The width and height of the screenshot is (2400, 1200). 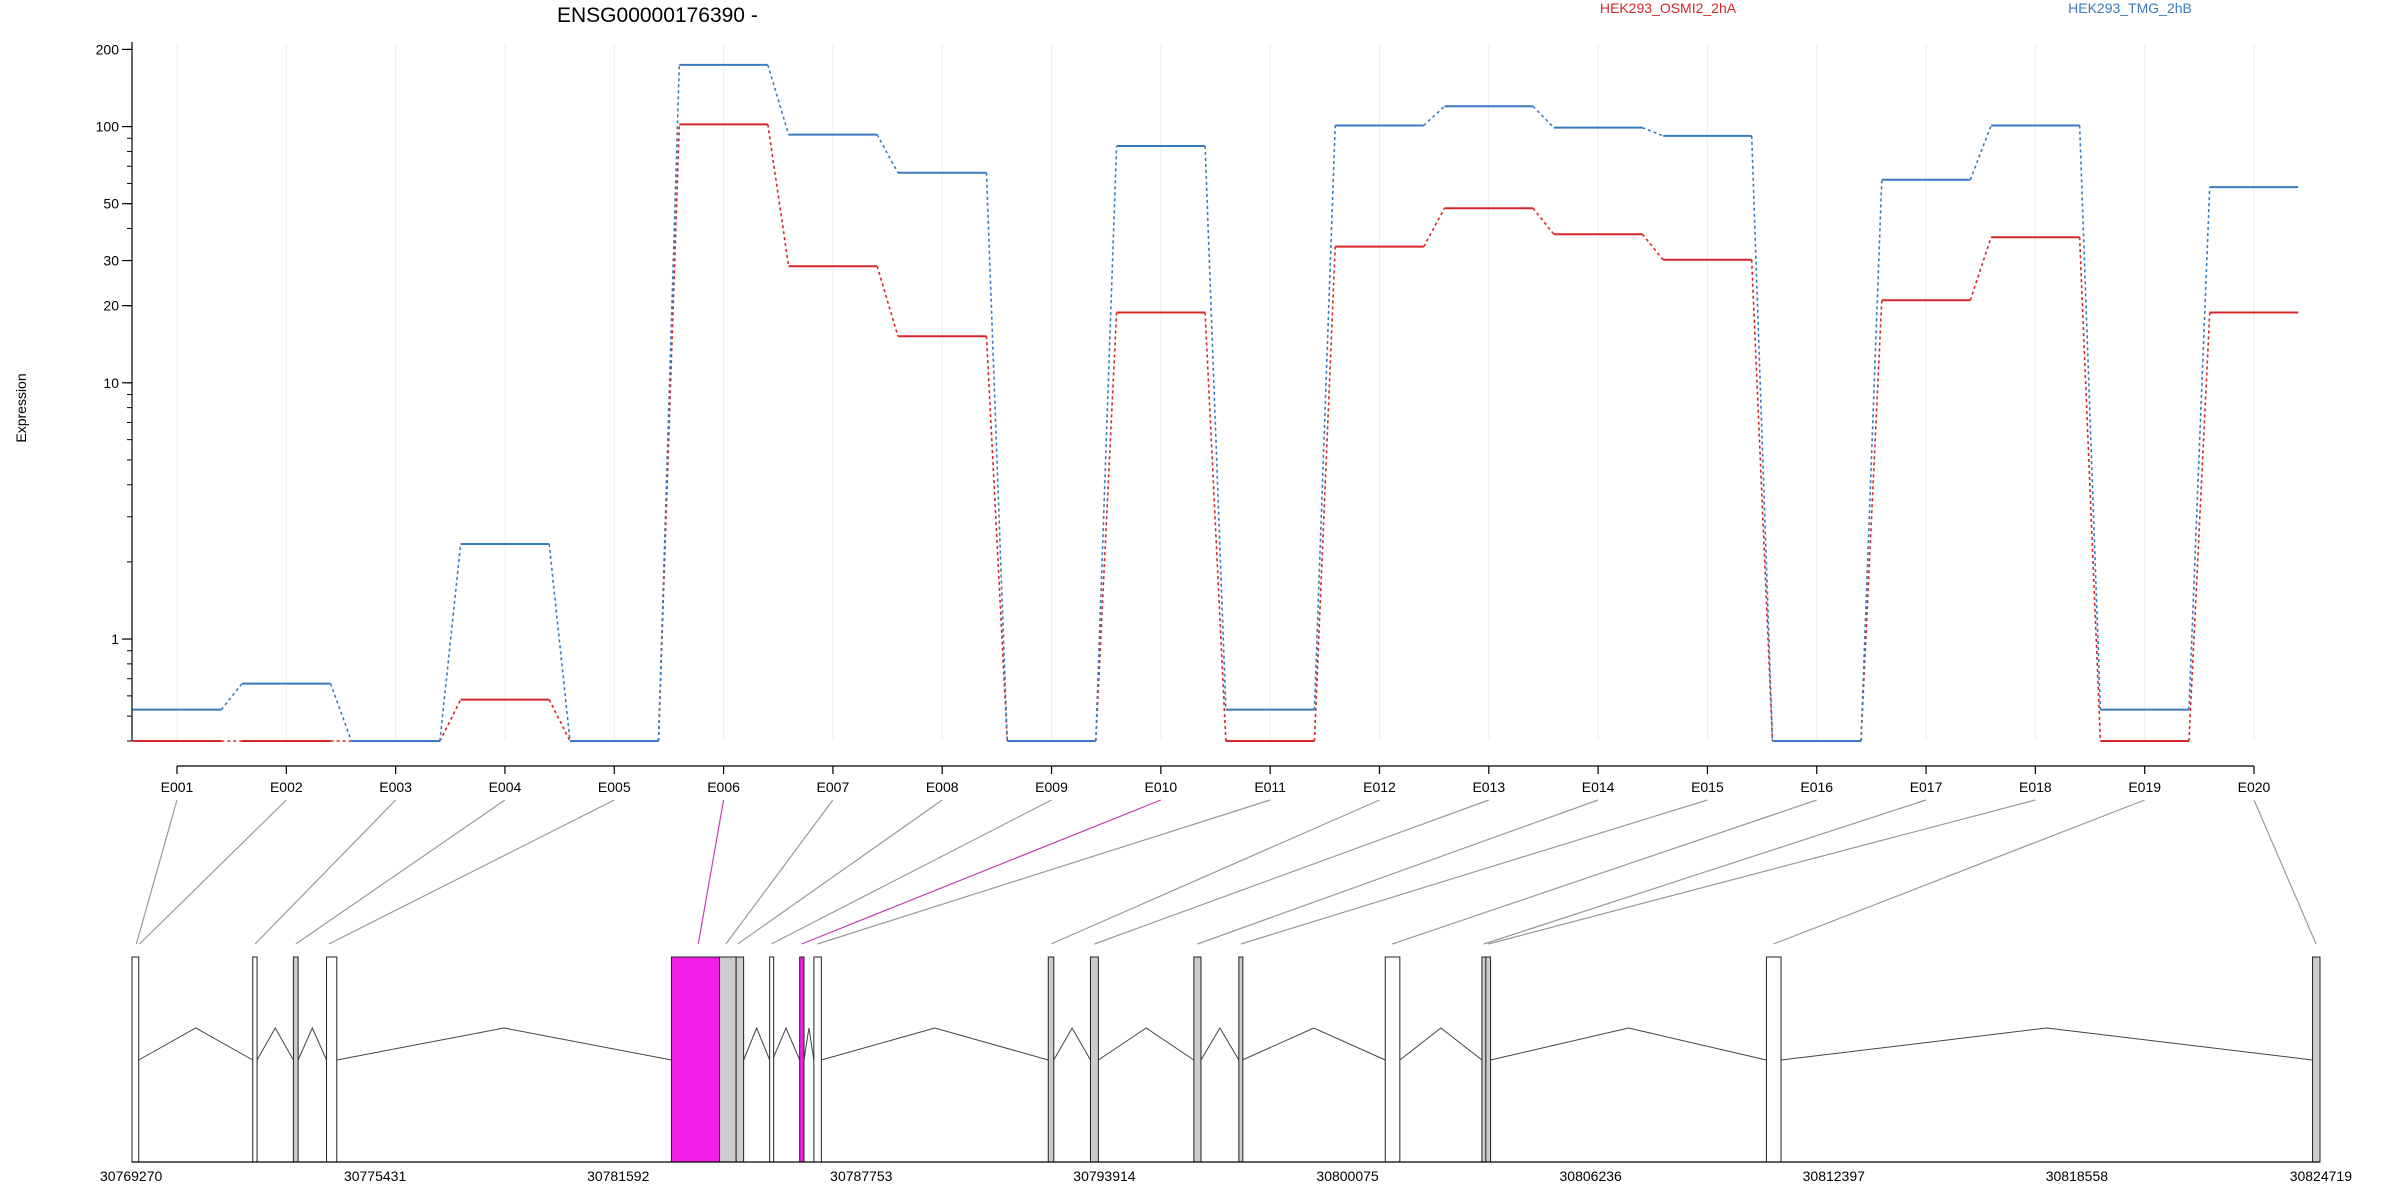 I want to click on connector-E016, so click(x=1604, y=872).